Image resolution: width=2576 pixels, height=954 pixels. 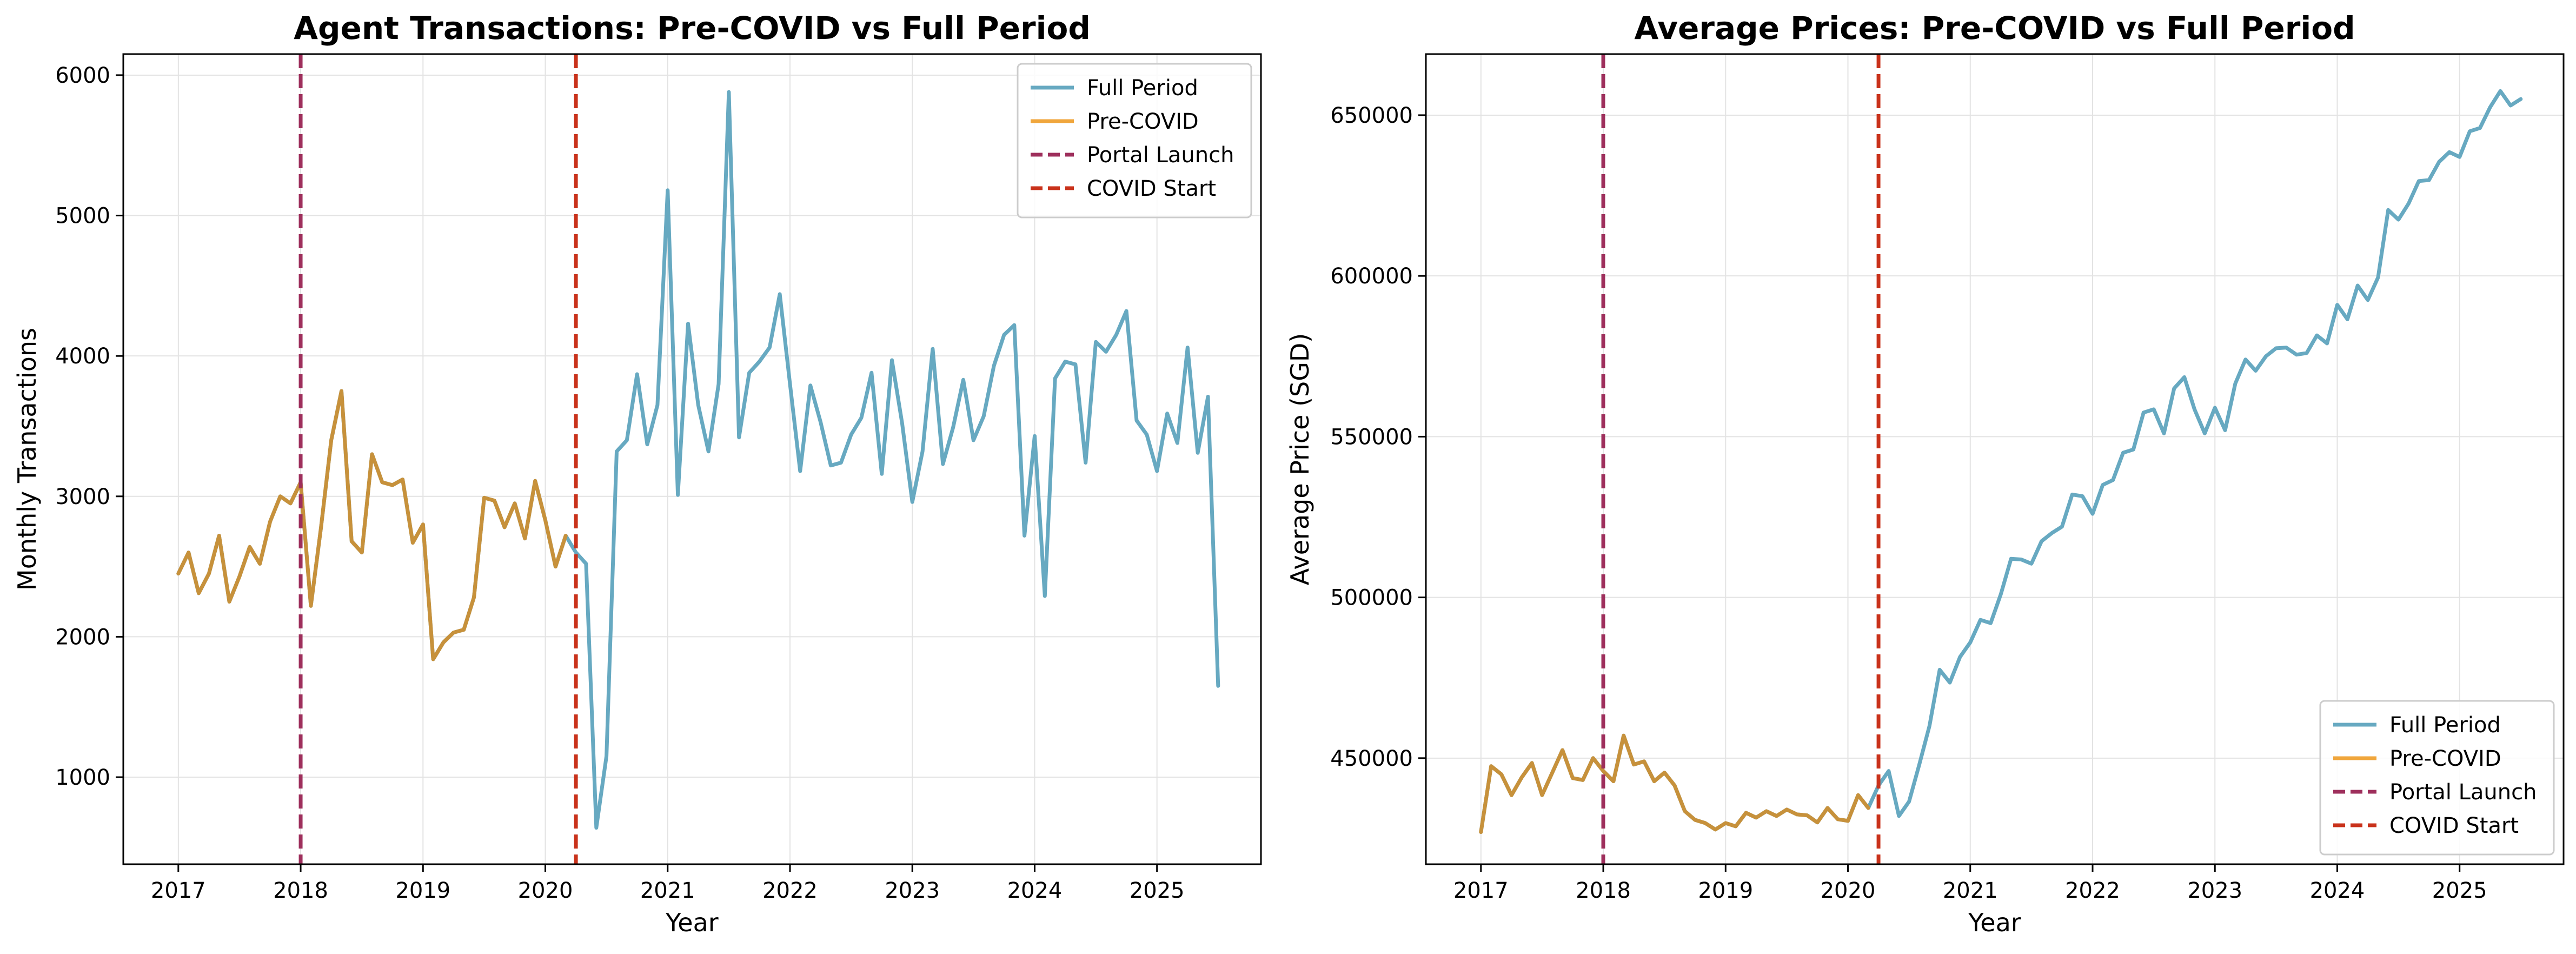 I want to click on y-tick-label: 4000, so click(x=82, y=357).